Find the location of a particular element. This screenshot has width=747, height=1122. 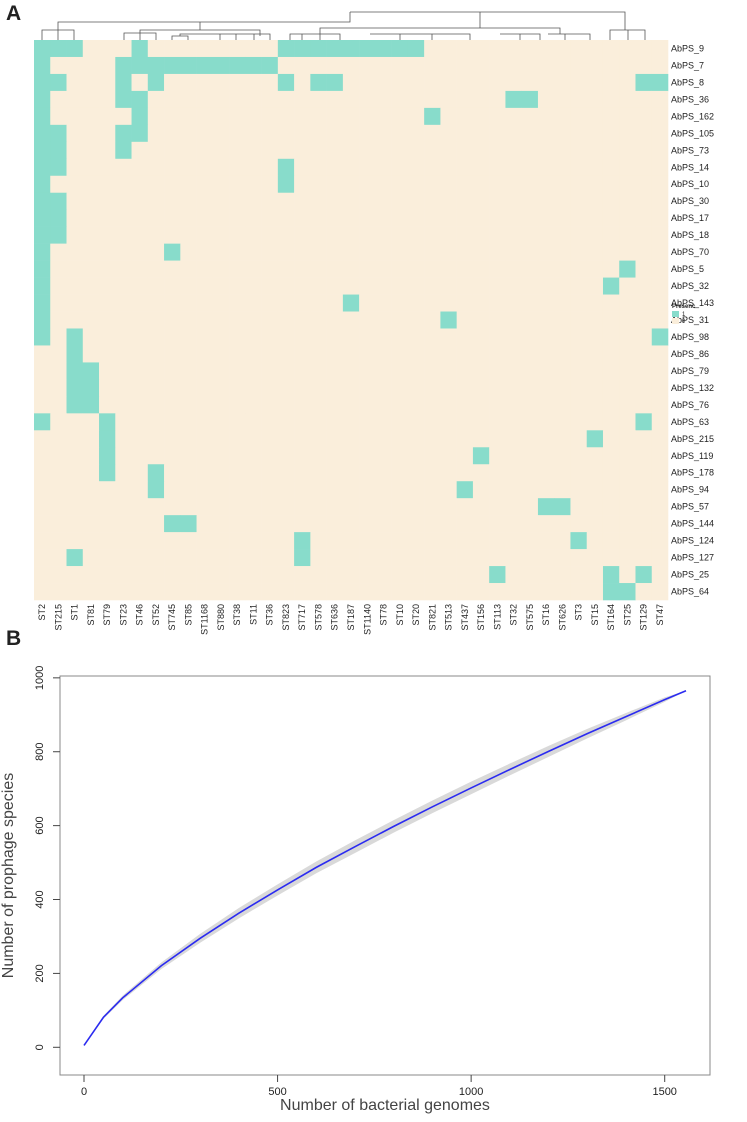

column-label: ST626 is located at coordinates (562, 617).